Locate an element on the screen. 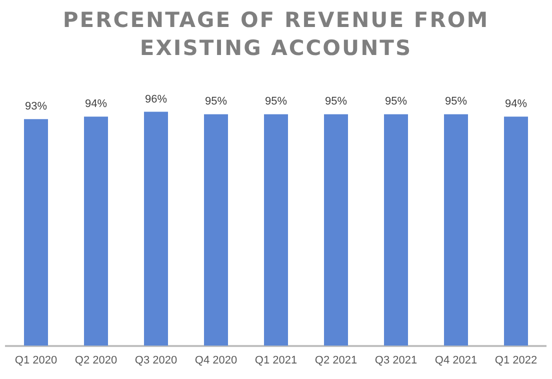 This screenshot has width=552, height=379. x-tick-label: Q1 2020 is located at coordinates (36, 360).